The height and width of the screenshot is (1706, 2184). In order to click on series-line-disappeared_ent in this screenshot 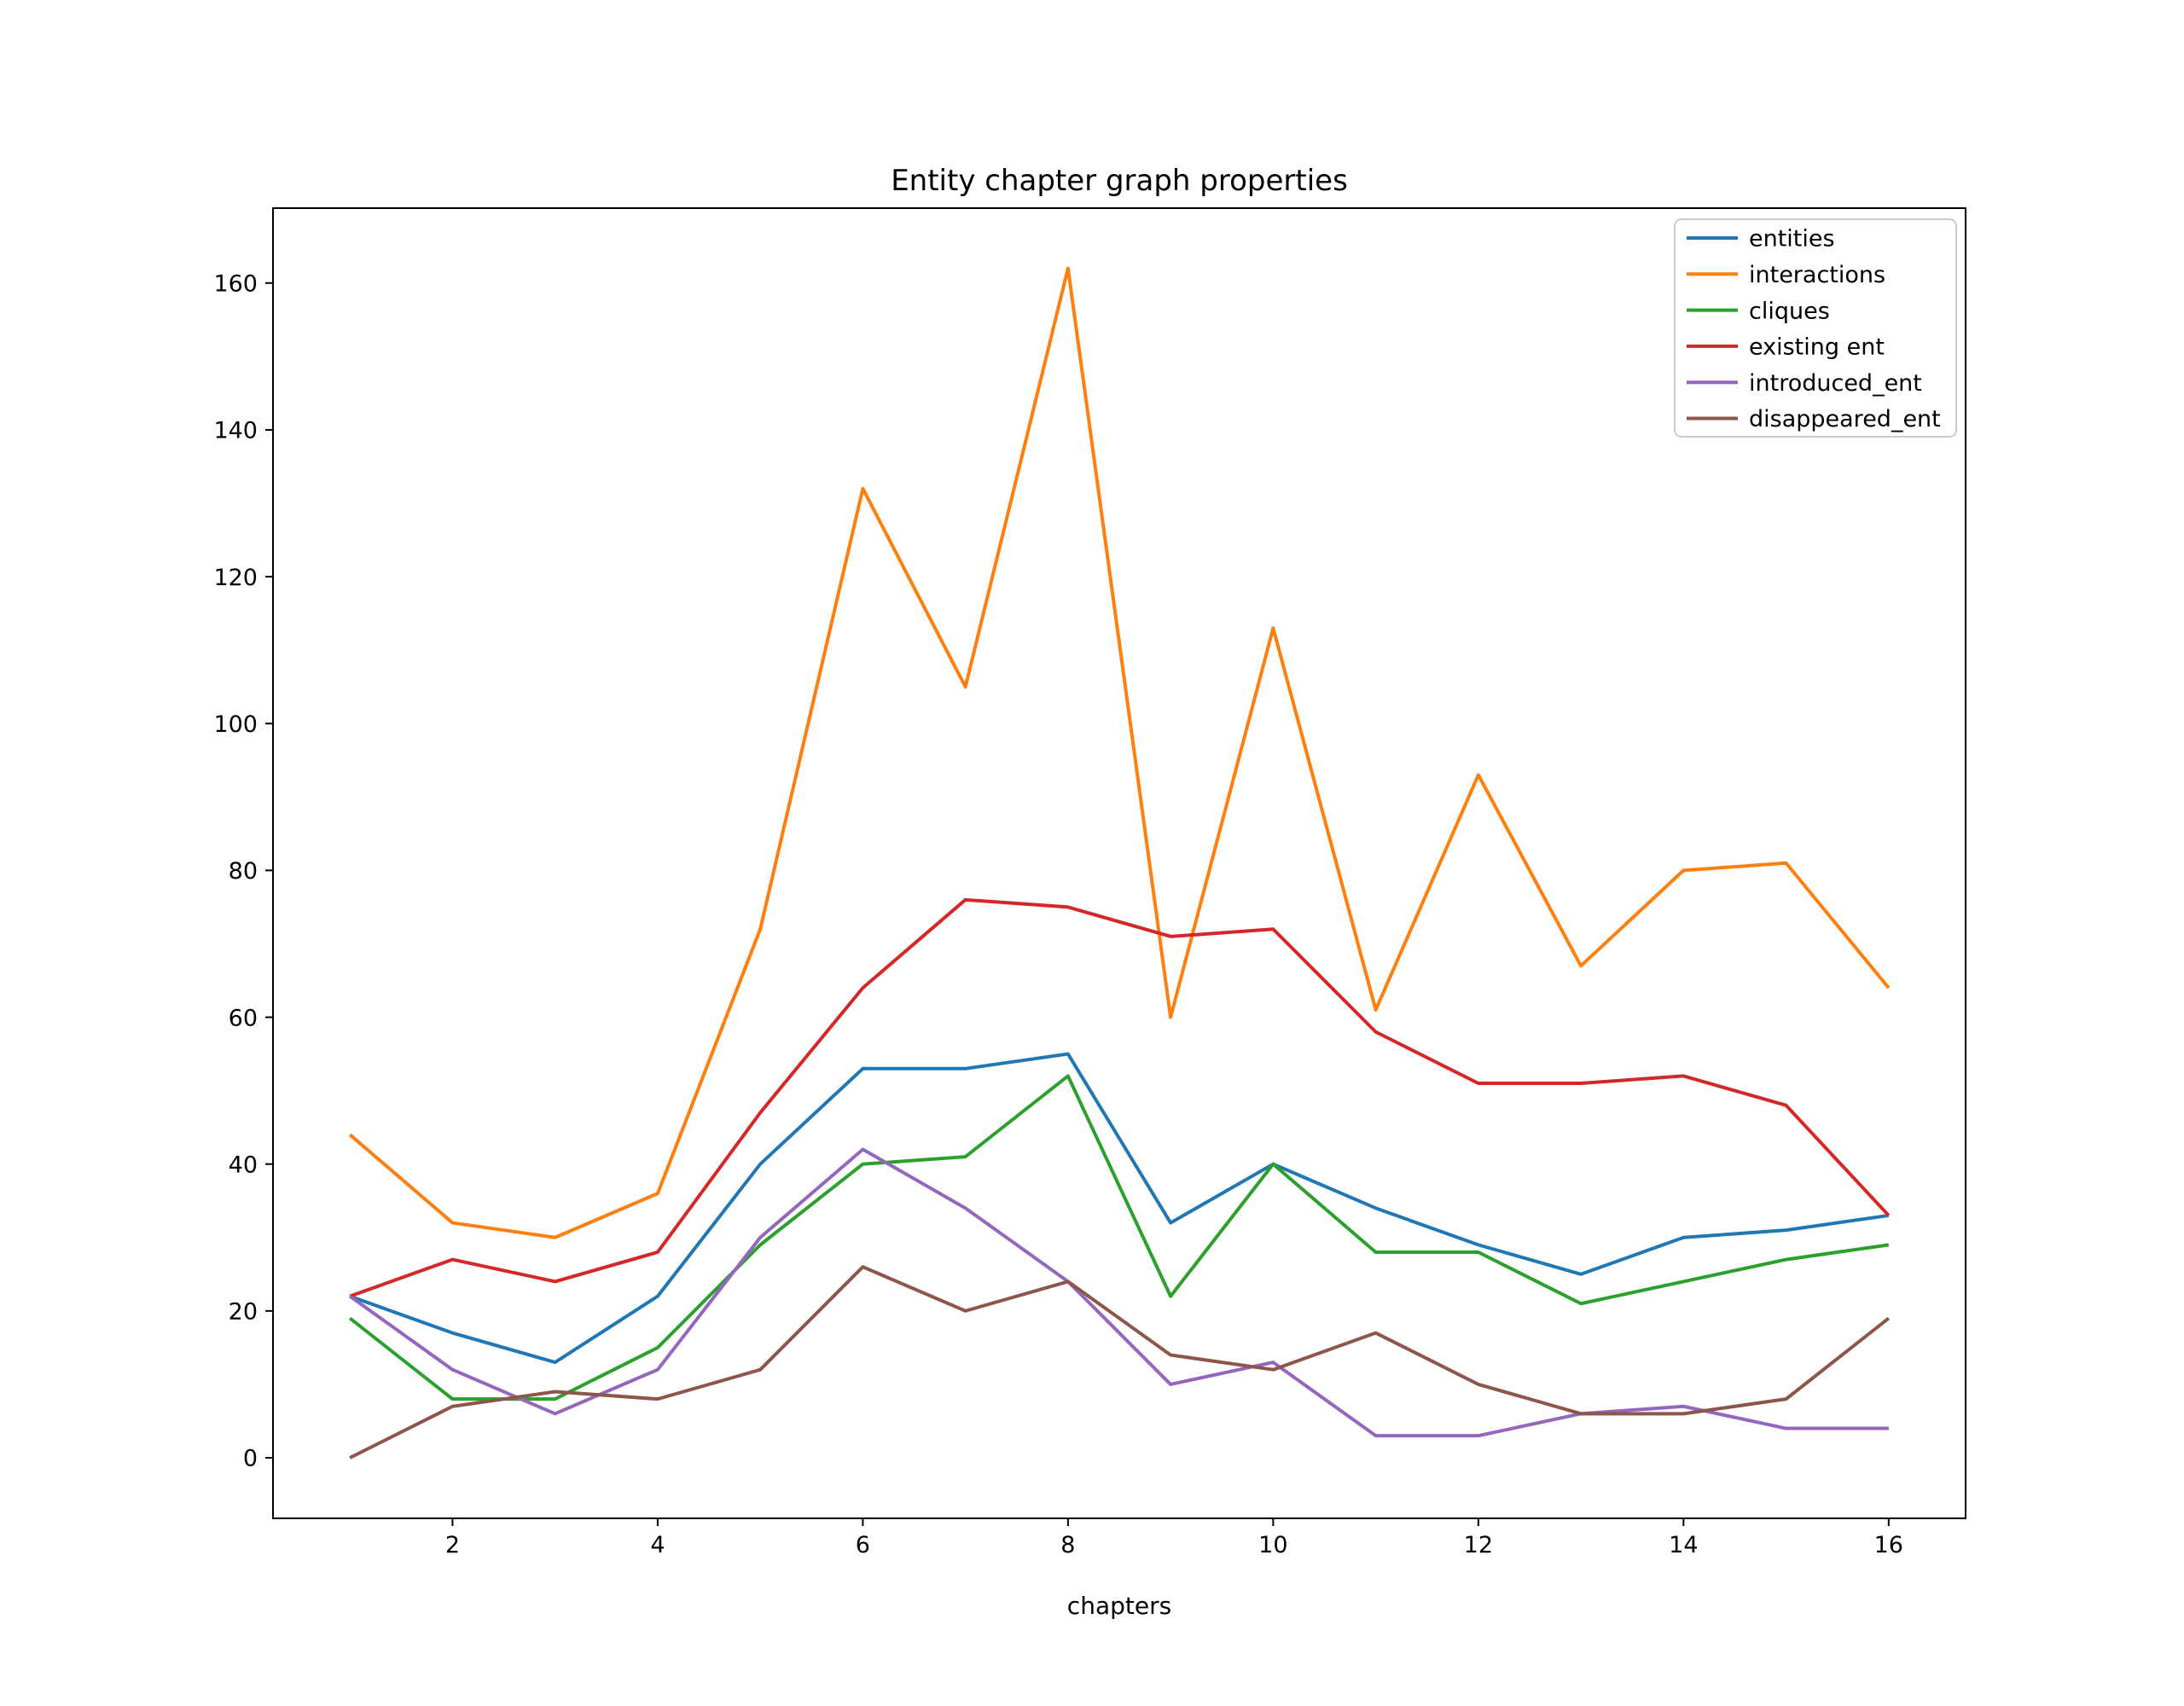, I will do `click(1120, 1362)`.